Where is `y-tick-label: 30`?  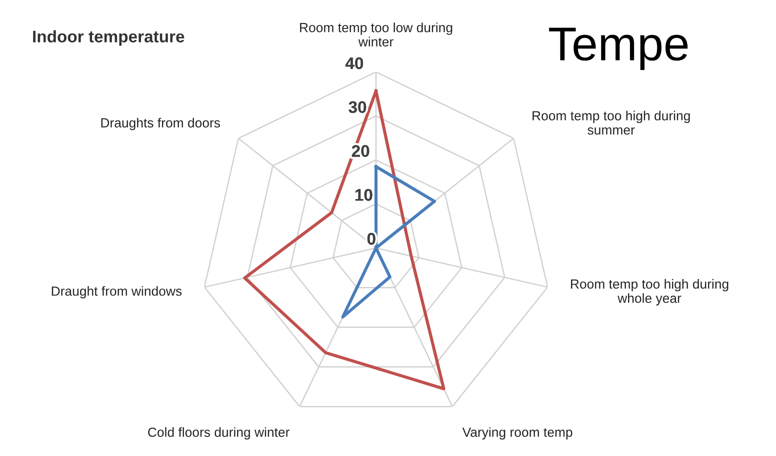 y-tick-label: 30 is located at coordinates (357, 107).